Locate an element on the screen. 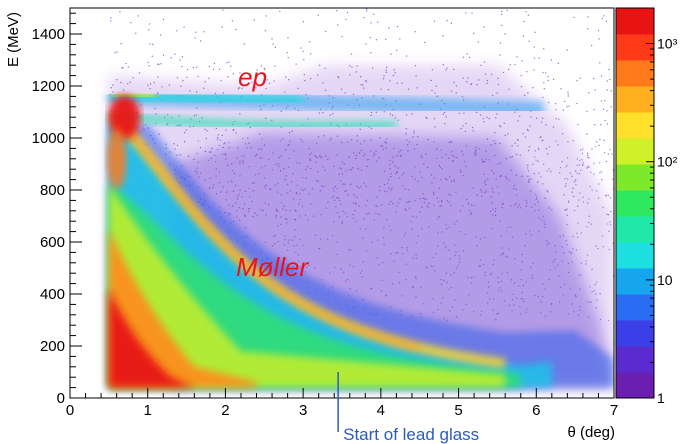 The height and width of the screenshot is (444, 680). y-tick-label: 1000 is located at coordinates (48, 138).